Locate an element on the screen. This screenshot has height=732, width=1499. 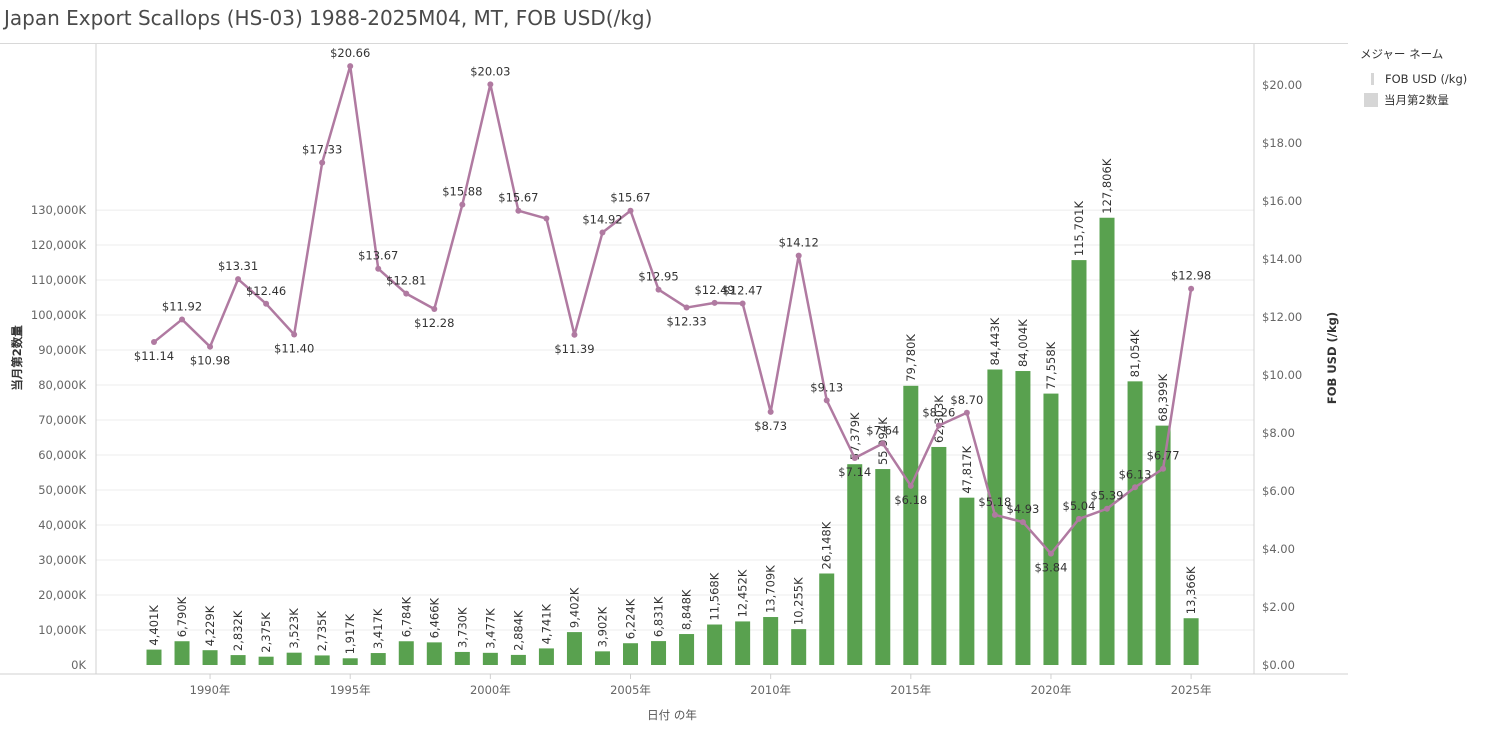
bar-value-label: 47,817K is located at coordinates (967, 469).